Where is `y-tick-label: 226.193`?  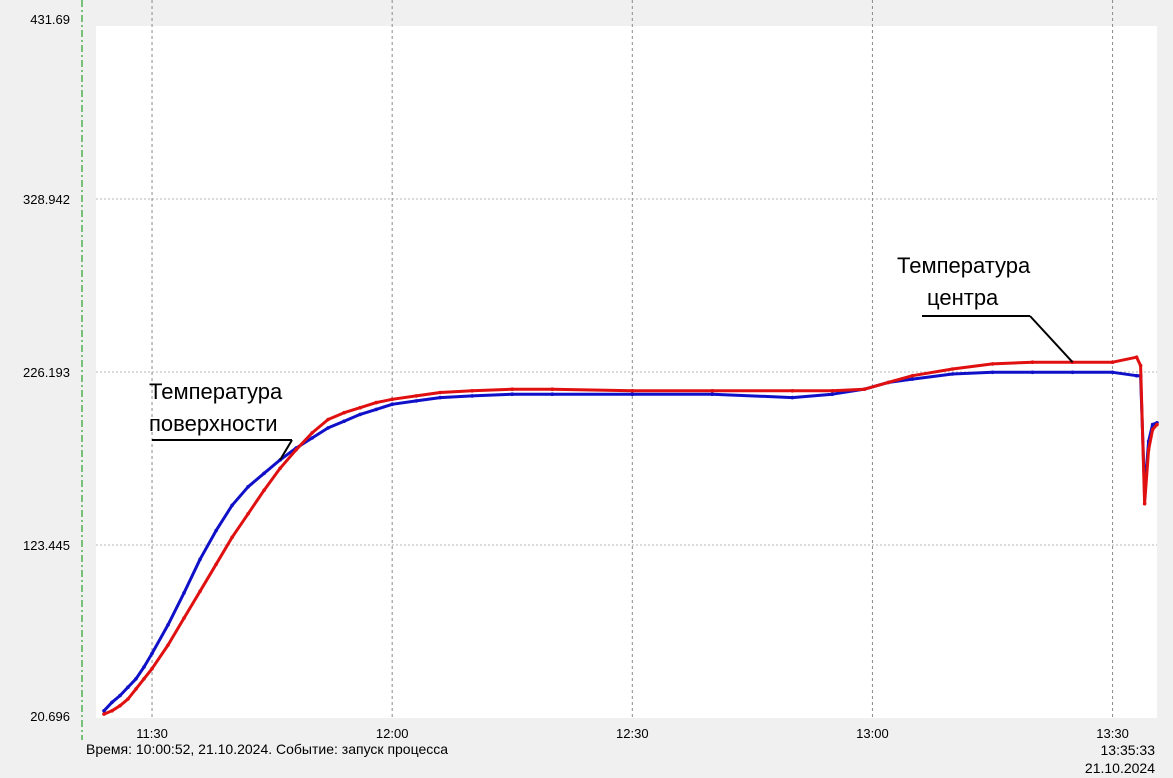
y-tick-label: 226.193 is located at coordinates (46, 372).